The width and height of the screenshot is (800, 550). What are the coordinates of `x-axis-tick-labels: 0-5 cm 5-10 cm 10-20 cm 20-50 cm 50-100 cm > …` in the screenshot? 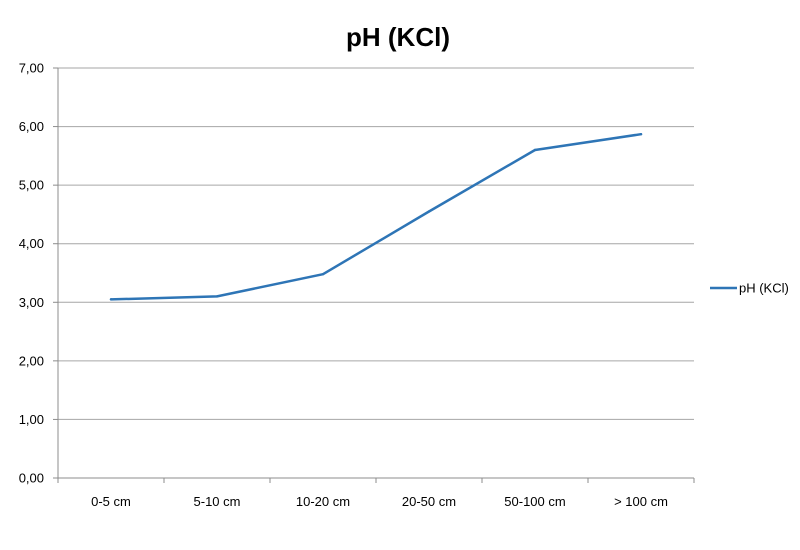 It's located at (376, 493).